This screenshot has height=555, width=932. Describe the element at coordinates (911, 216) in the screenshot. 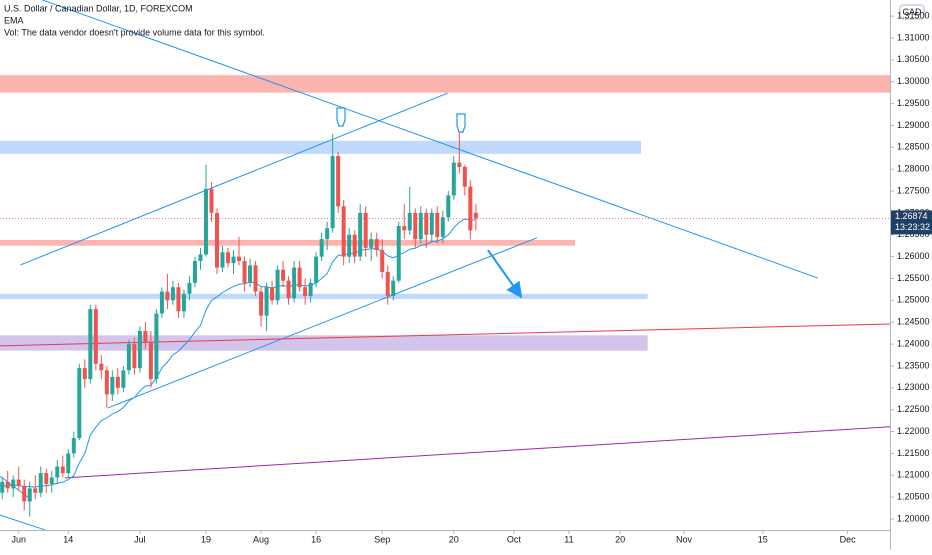

I see `last-price: 1.26874` at that location.